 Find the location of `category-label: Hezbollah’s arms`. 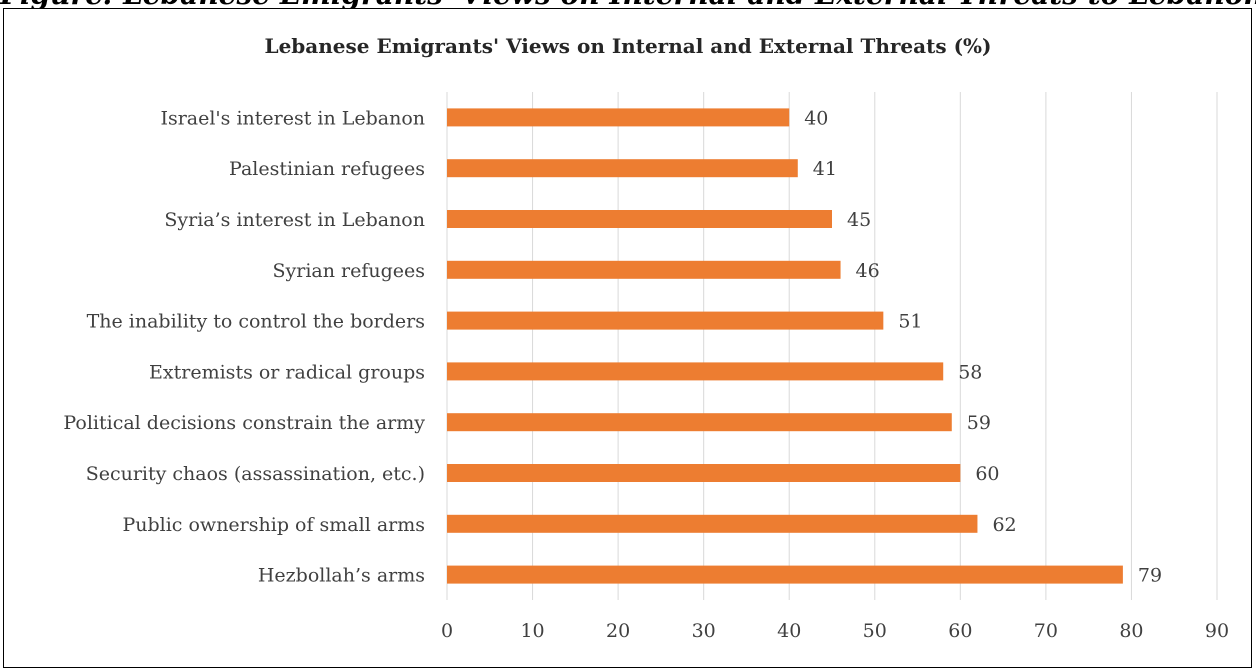

category-label: Hezbollah’s arms is located at coordinates (341, 576).